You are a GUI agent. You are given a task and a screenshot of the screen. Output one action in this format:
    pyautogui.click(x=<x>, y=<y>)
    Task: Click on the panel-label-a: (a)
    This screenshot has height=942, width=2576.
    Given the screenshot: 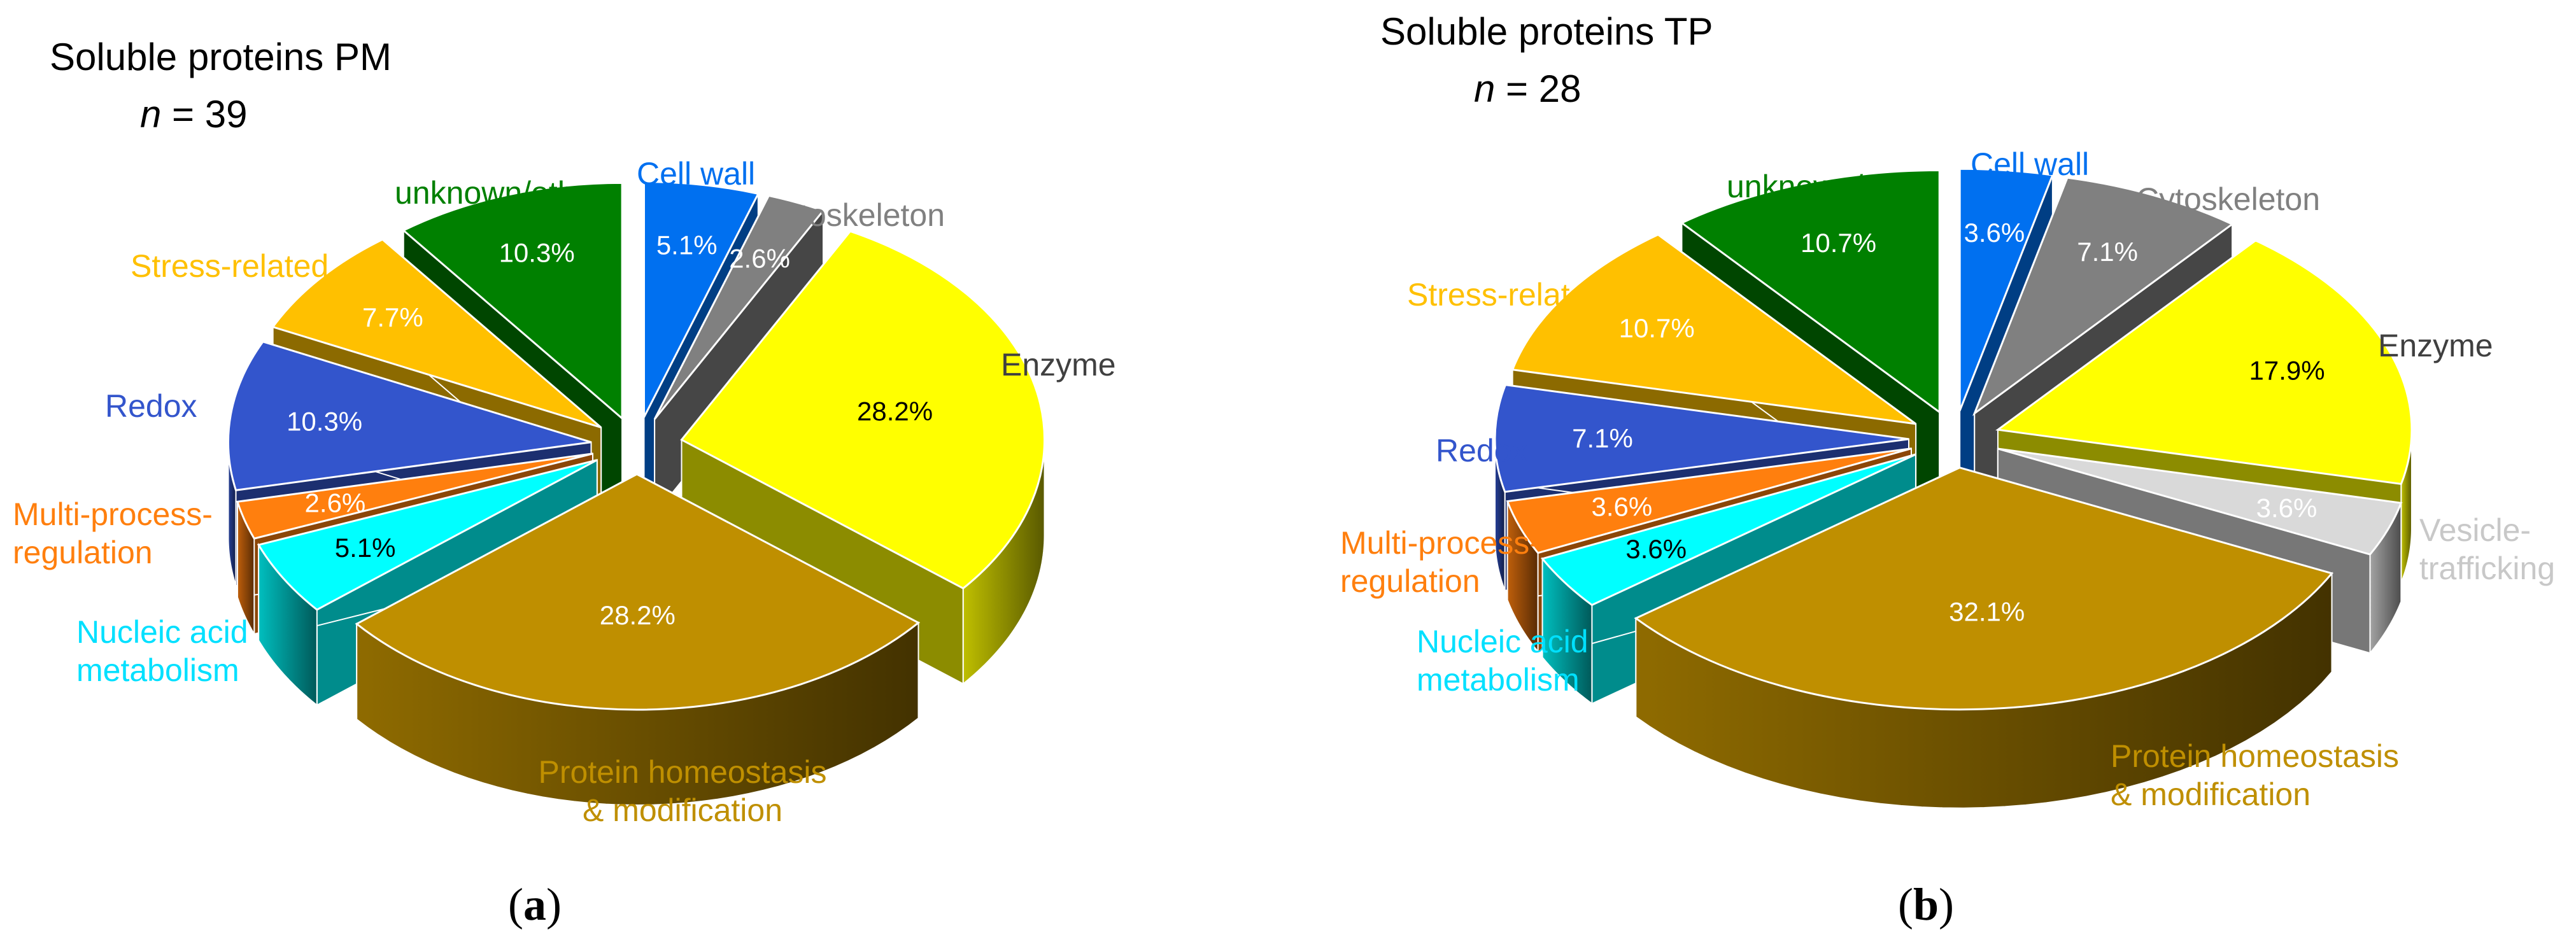 What is the action you would take?
    pyautogui.click(x=535, y=905)
    